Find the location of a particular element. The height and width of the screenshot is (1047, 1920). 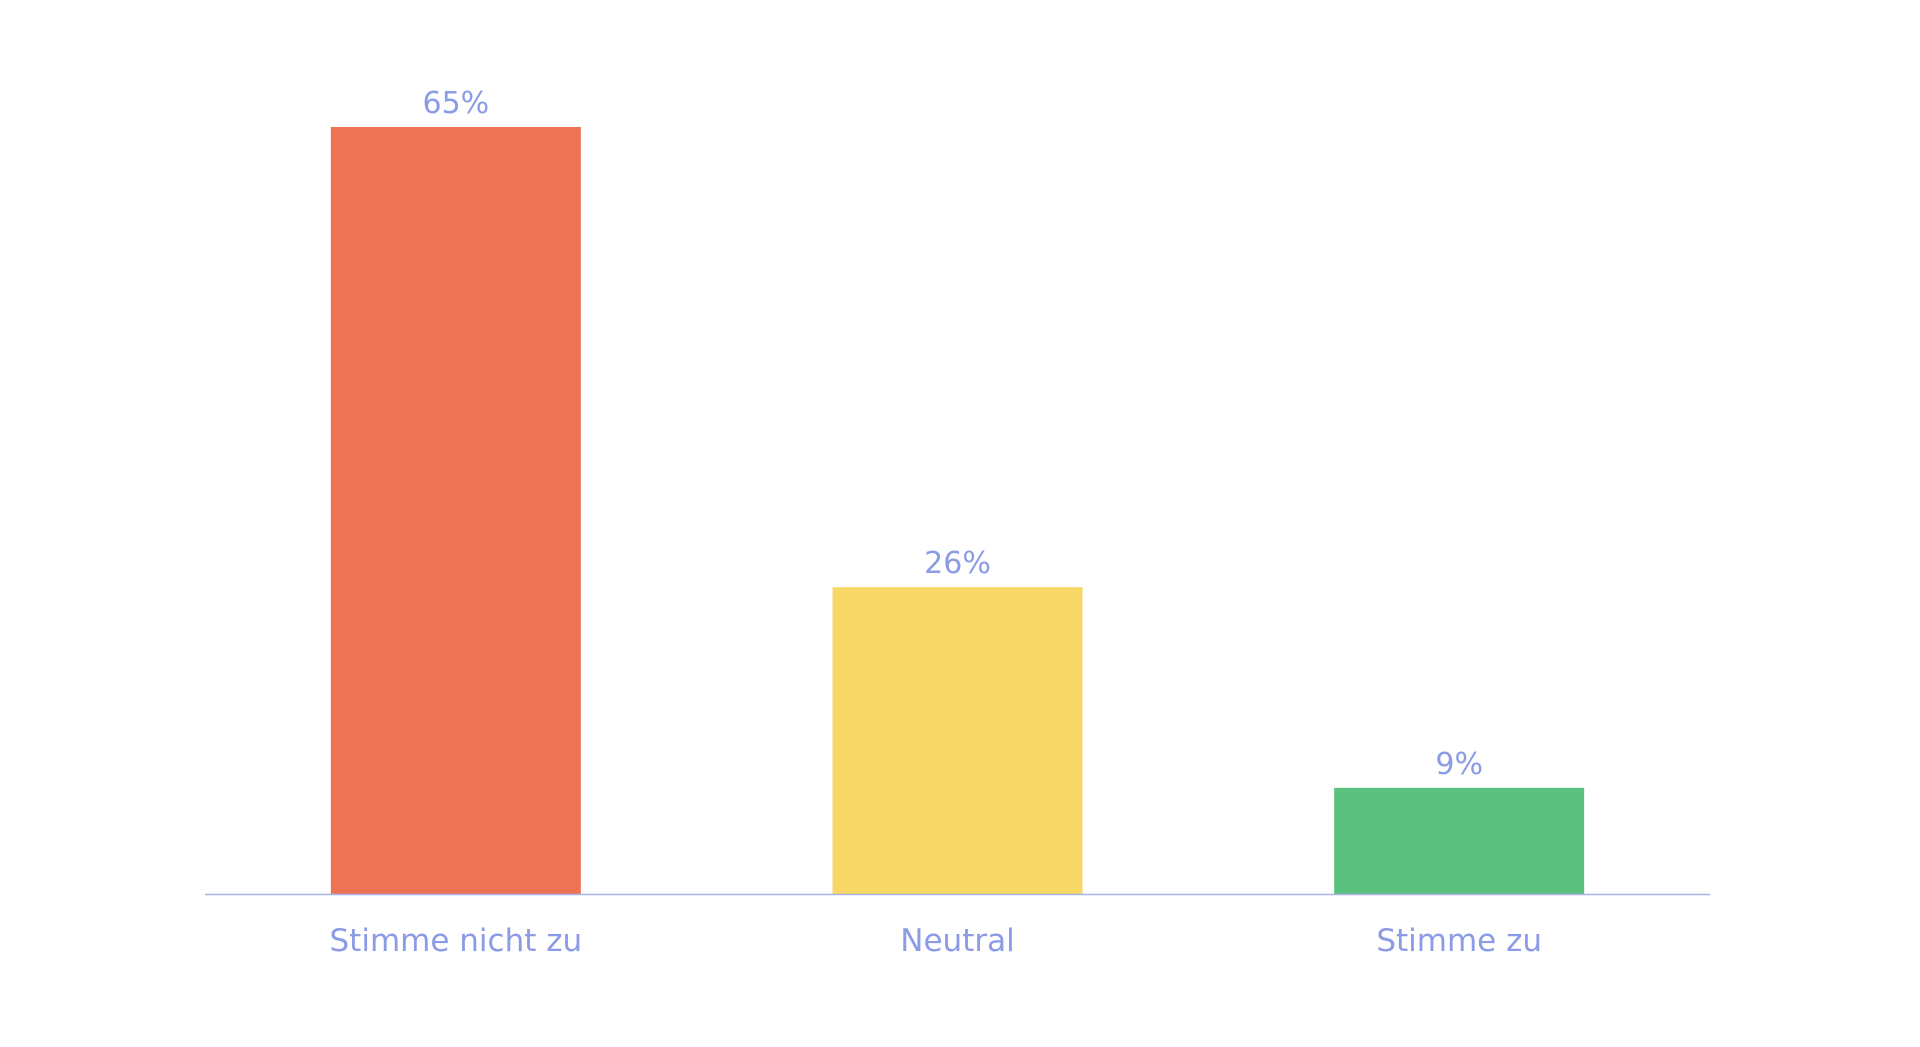

bar-stimme-zu is located at coordinates (1459, 840).